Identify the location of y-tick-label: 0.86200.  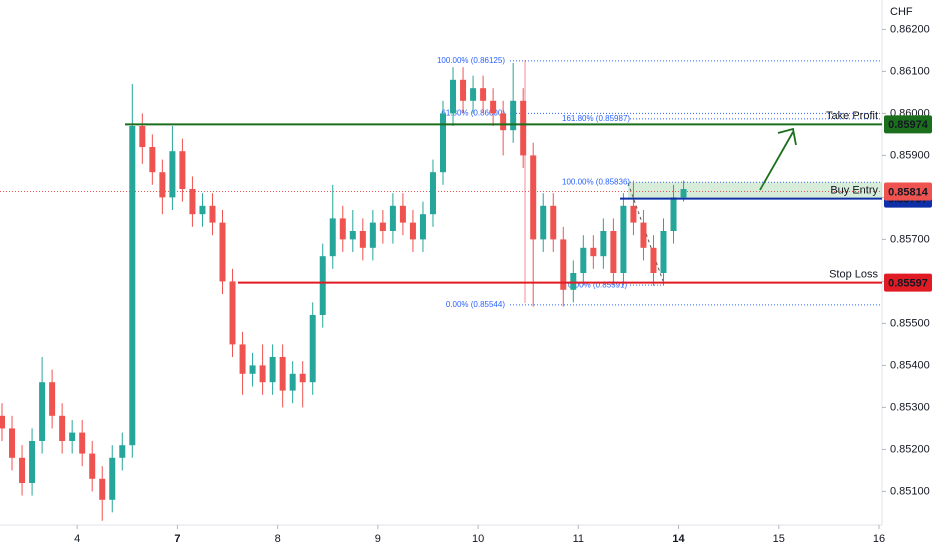
(910, 29).